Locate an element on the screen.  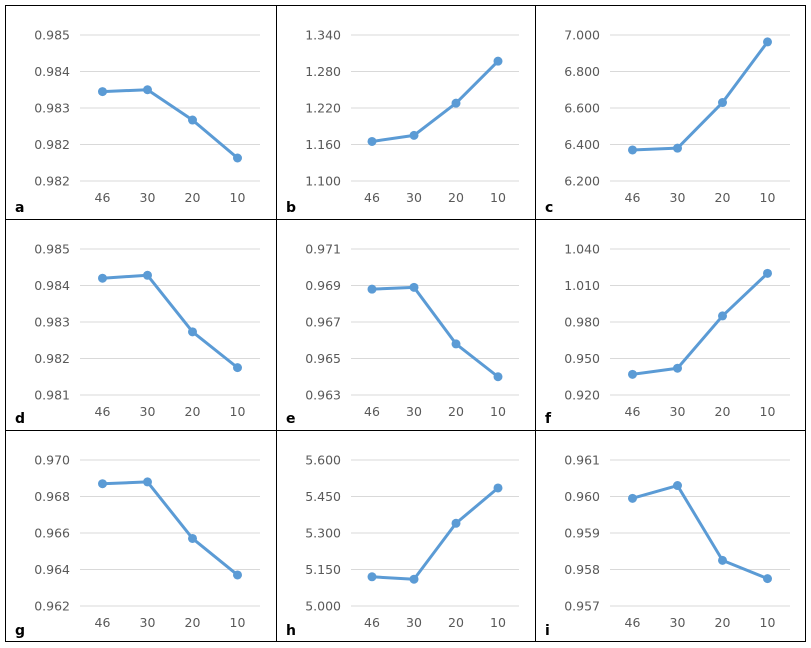
y-tick-label: 0.959 is located at coordinates (582, 533).